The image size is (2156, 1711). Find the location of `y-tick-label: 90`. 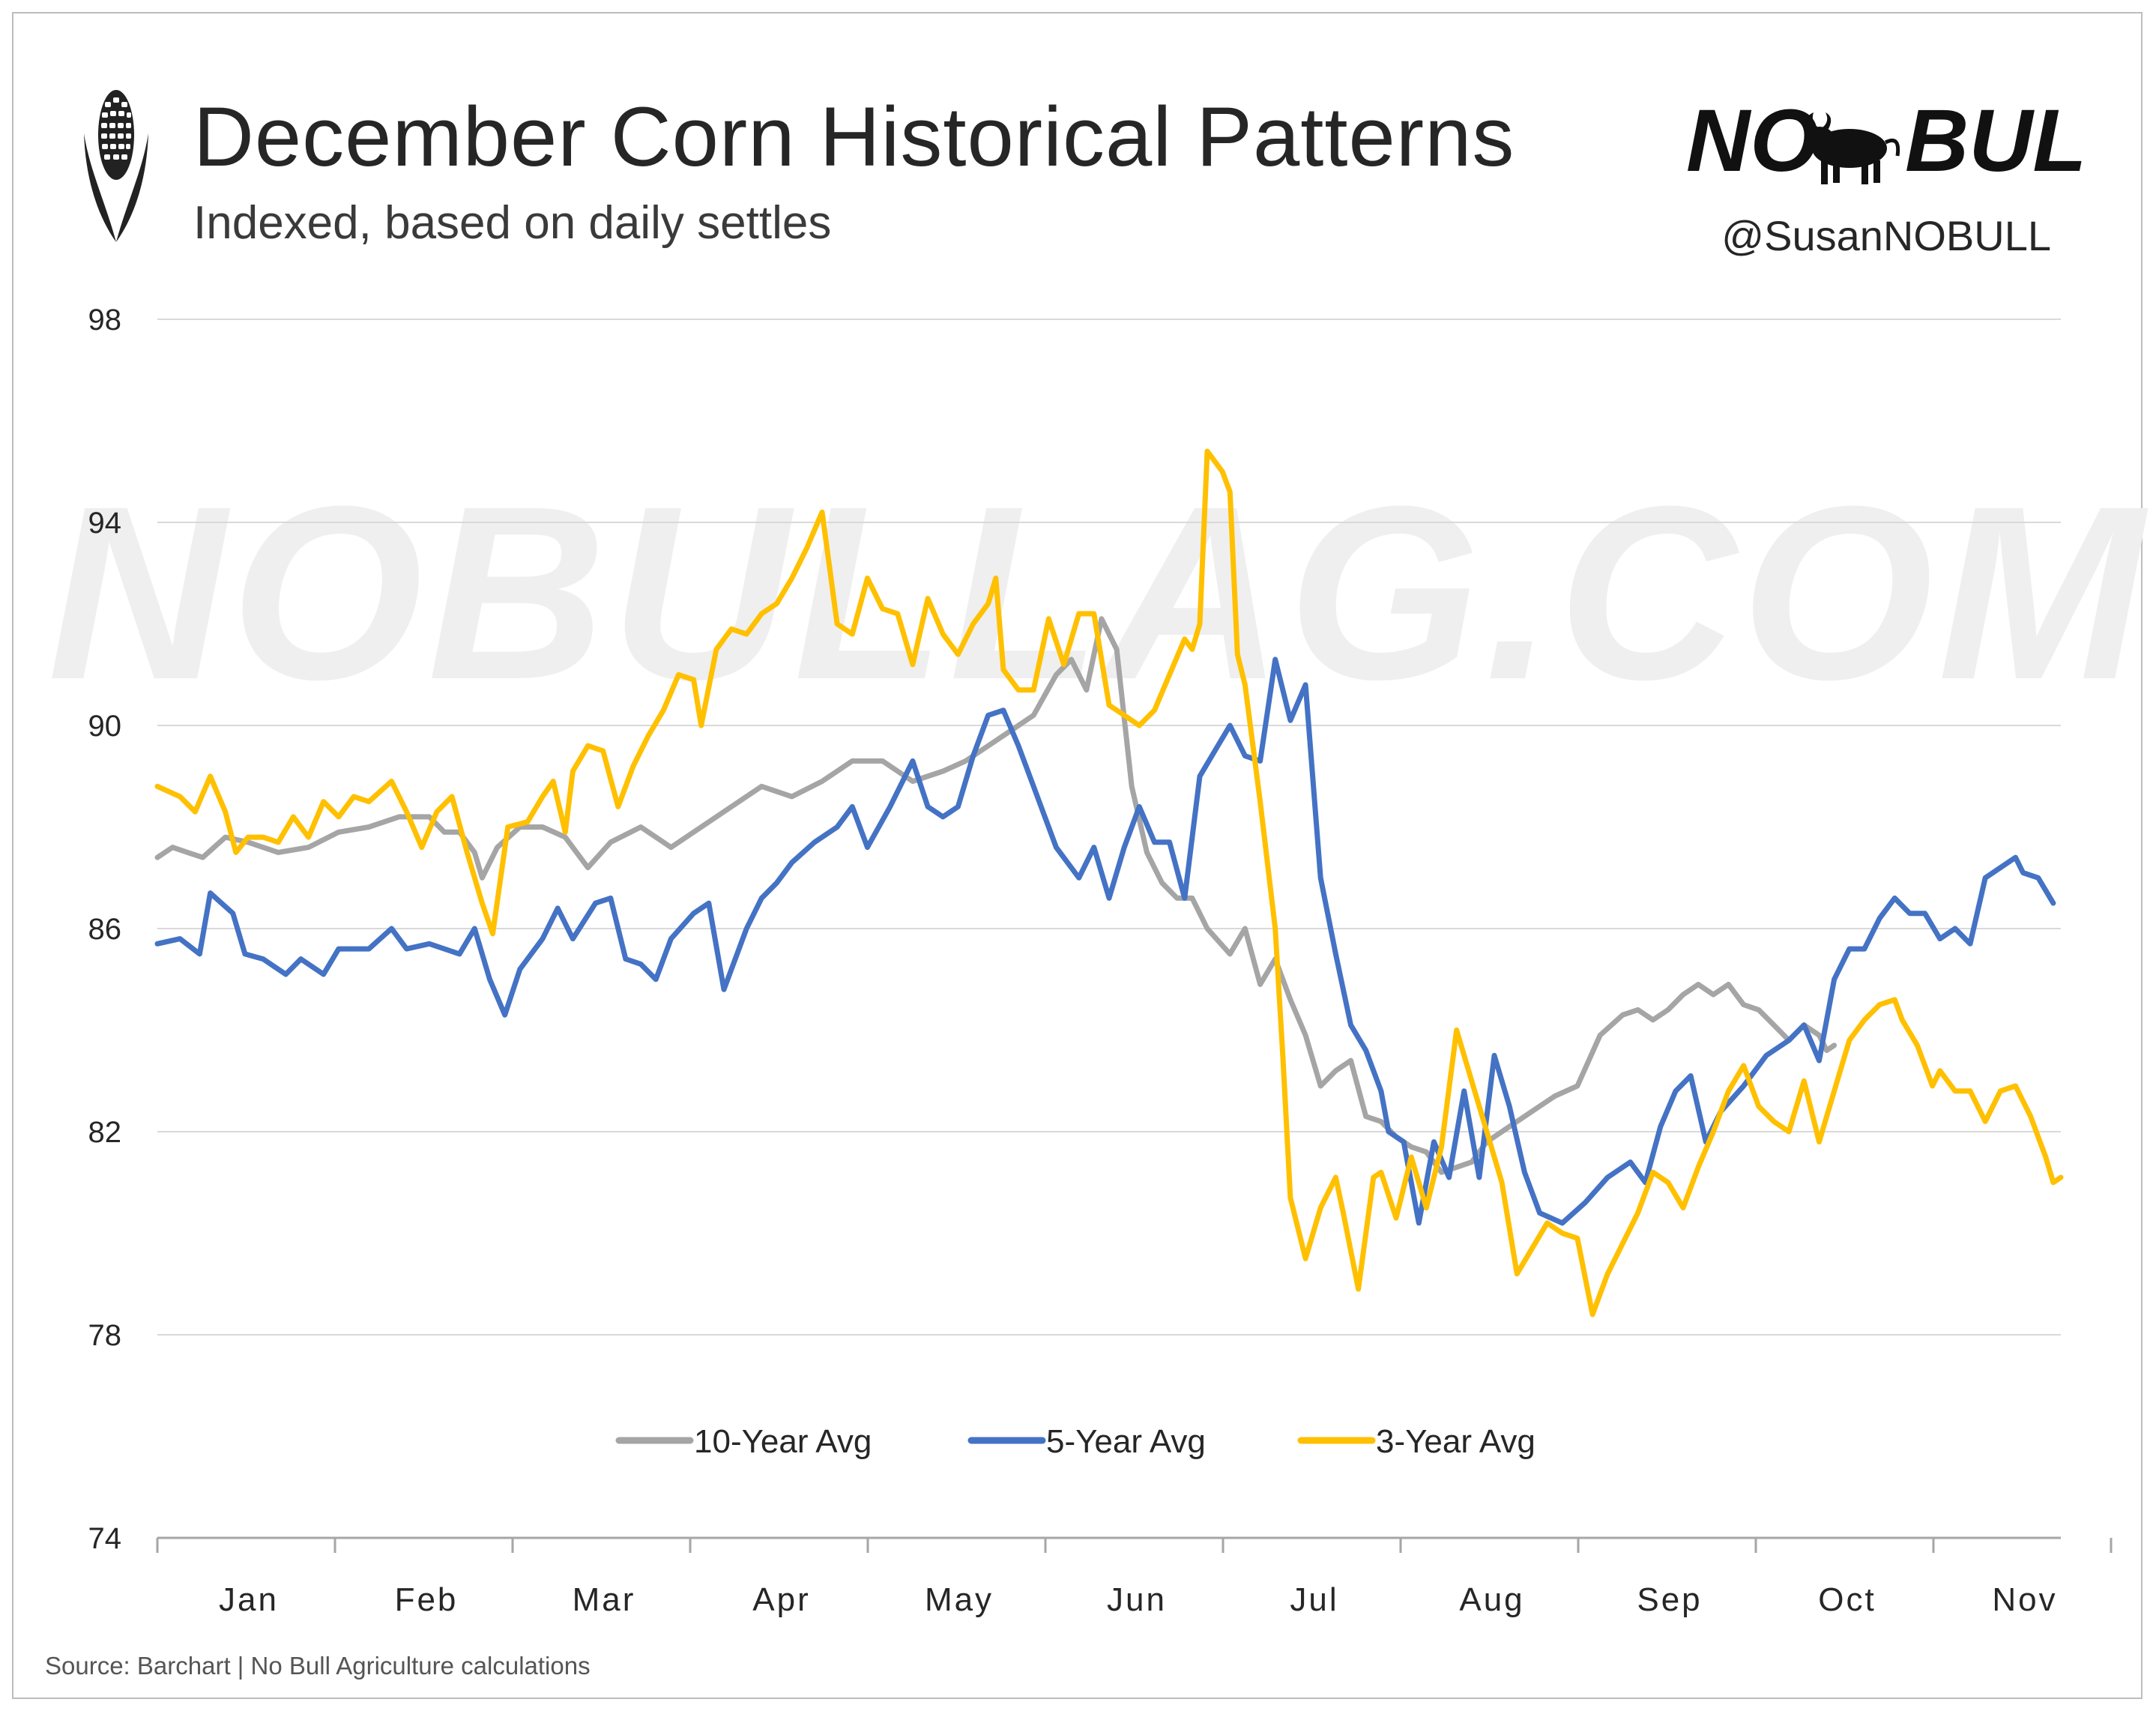

y-tick-label: 90 is located at coordinates (105, 726).